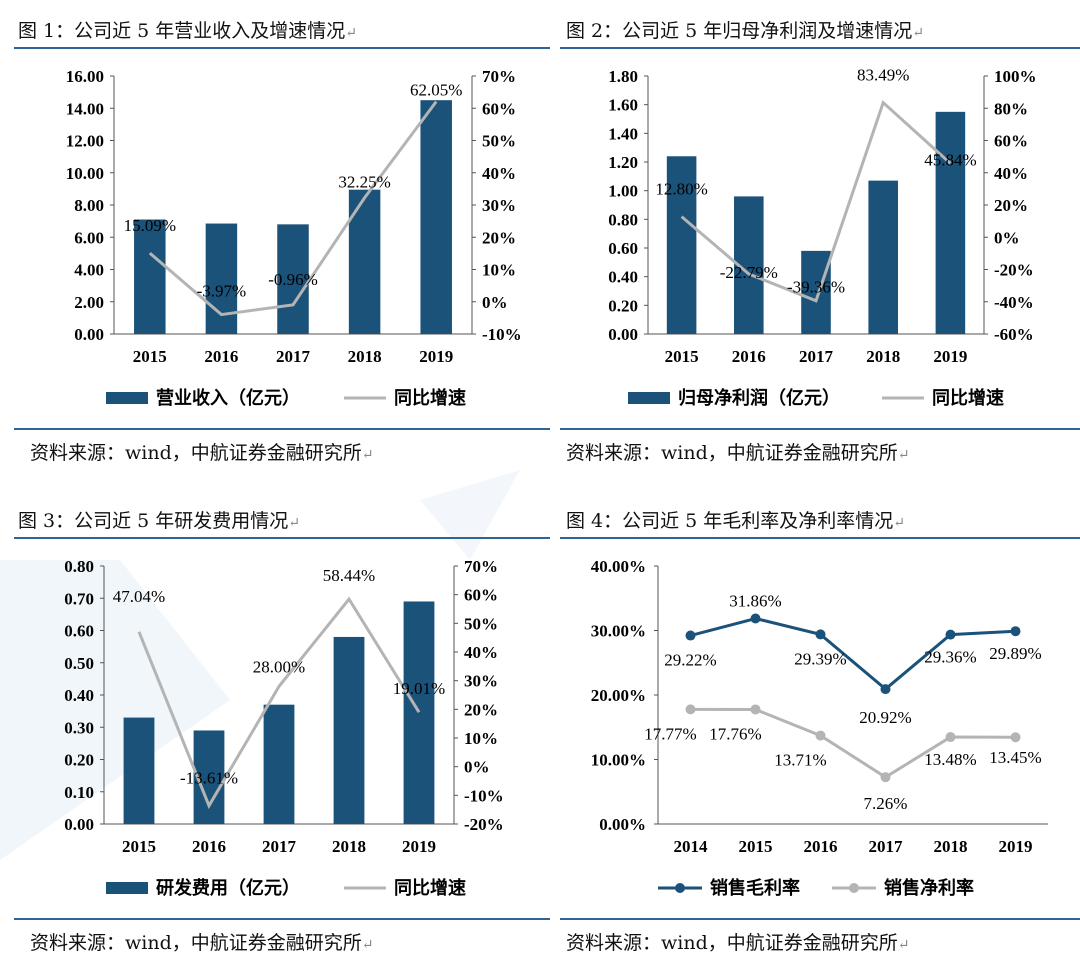  Describe the element at coordinates (1014, 334) in the screenshot. I see `right-tick-label: -60%` at that location.